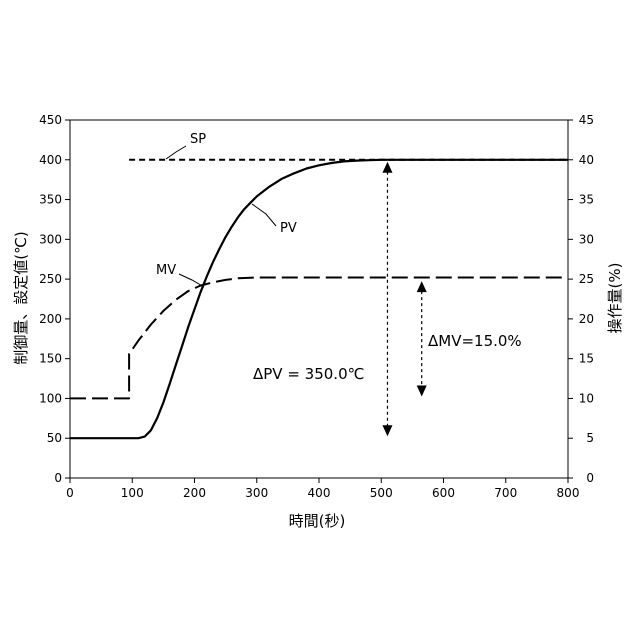  I want to click on x-tick-label: 700, so click(505, 493).